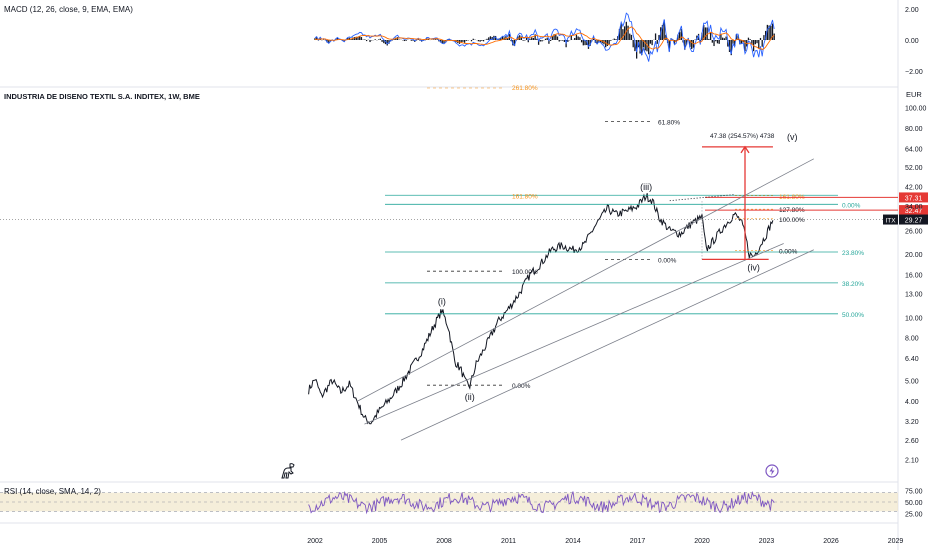  Describe the element at coordinates (521, 386) in the screenshot. I see `fib-ext-label: 0.00%` at that location.